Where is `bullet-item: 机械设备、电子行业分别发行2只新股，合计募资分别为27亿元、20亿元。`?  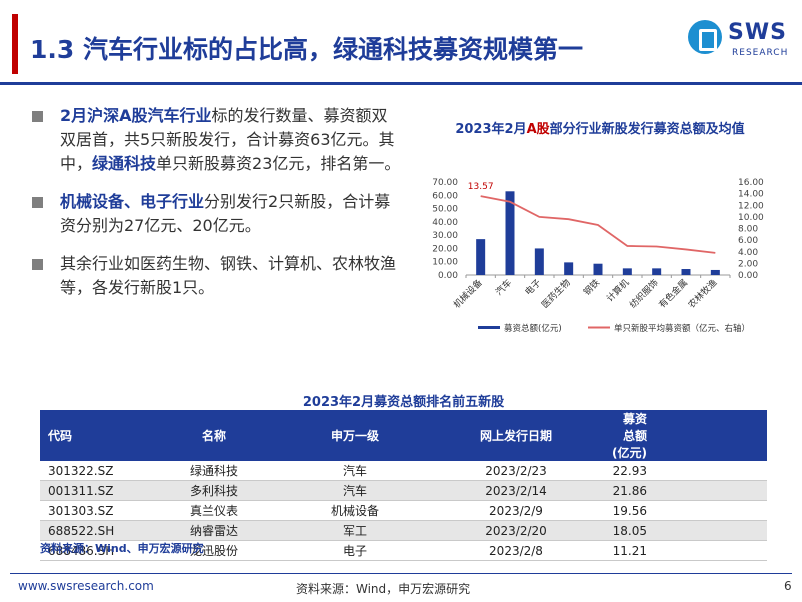 bullet-item: 机械设备、电子行业分别发行2只新股，合计募资分别为27亿元、20亿元。 is located at coordinates (216, 214).